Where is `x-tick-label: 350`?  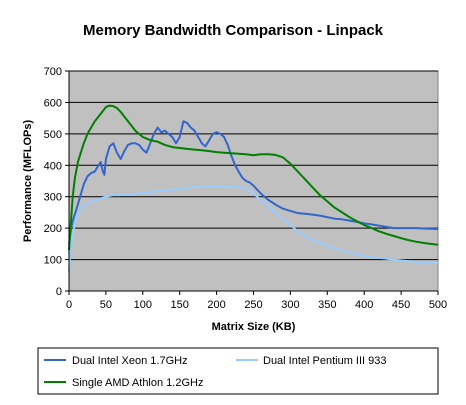
x-tick-label: 350 is located at coordinates (327, 305).